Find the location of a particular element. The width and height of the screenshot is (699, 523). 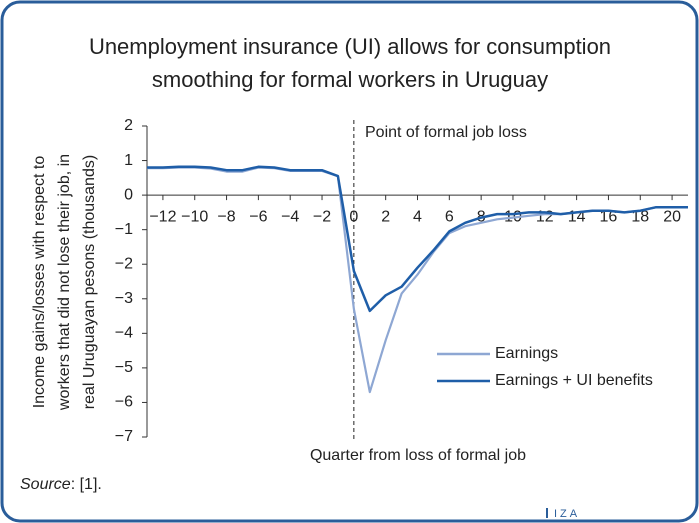

x-tick-label: 16 is located at coordinates (609, 216).